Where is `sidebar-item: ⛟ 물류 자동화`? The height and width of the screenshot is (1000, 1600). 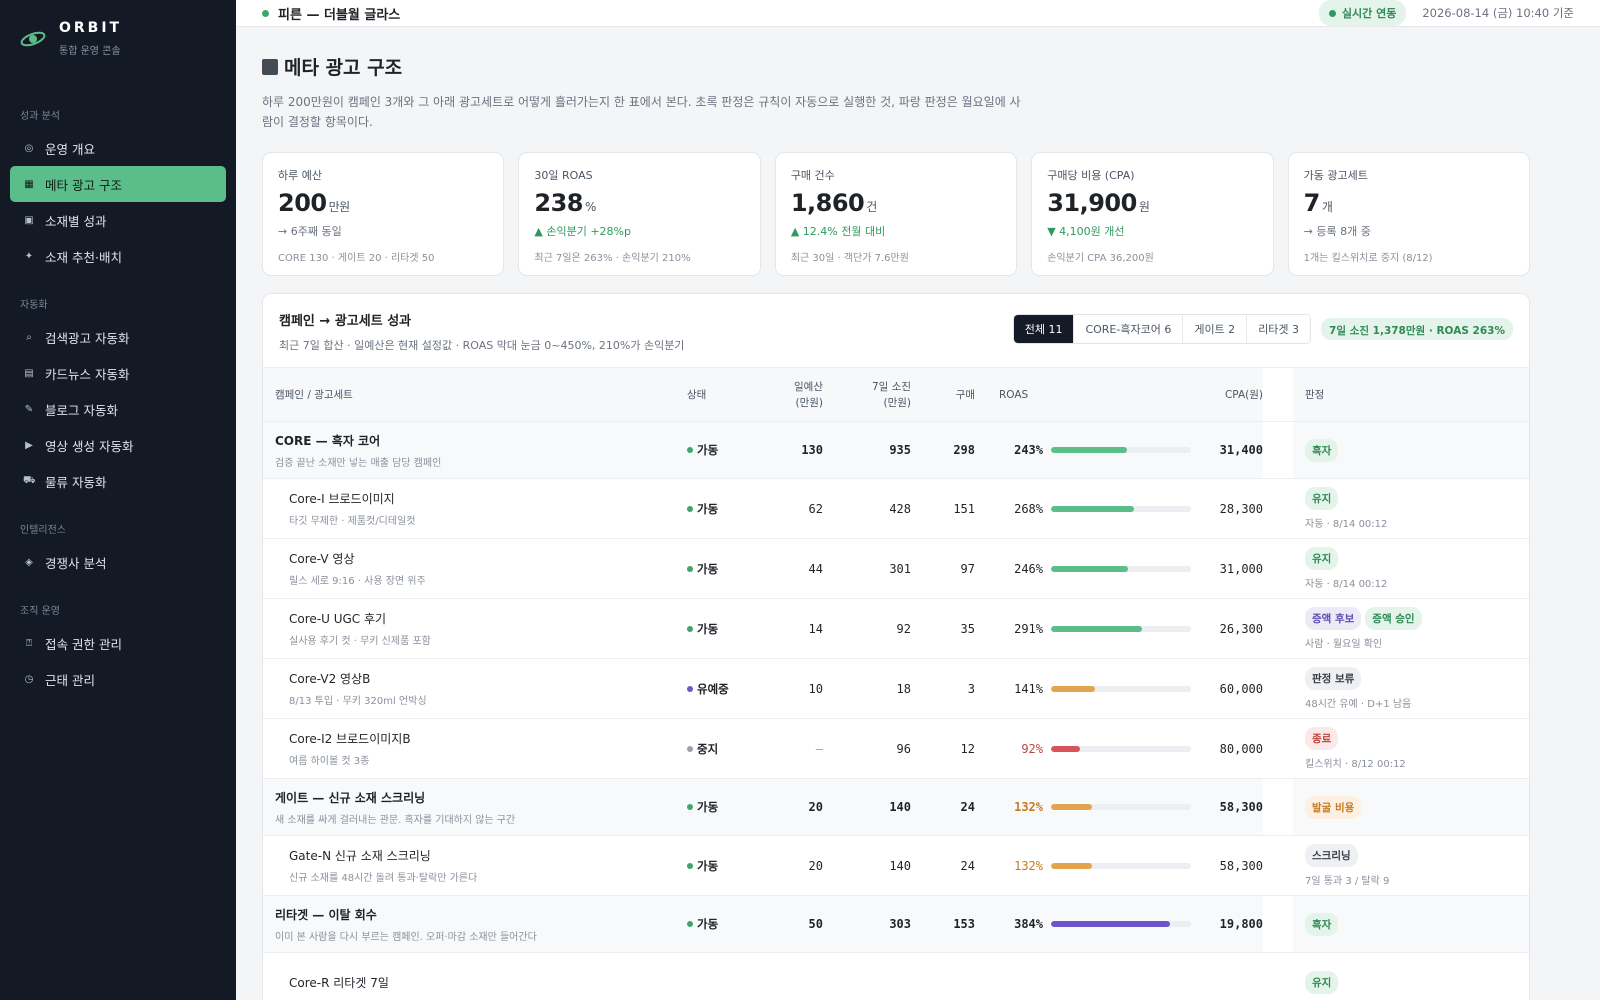 sidebar-item: ⛟ 물류 자동화 is located at coordinates (118, 481).